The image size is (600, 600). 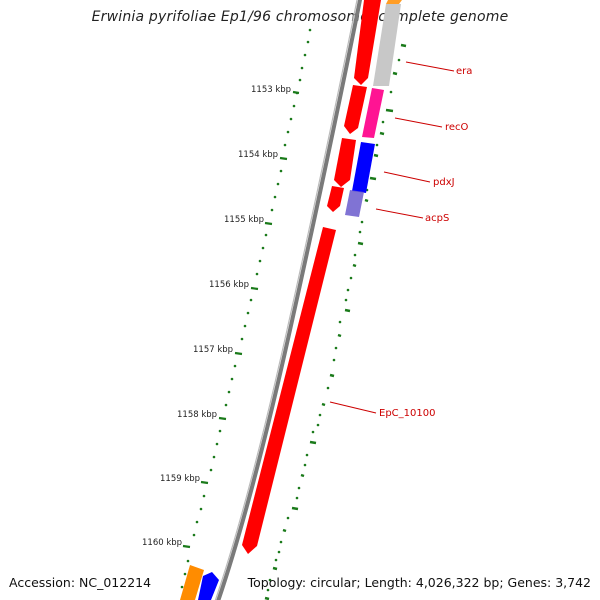 What do you see at coordinates (373, 113) in the screenshot?
I see `gene-recO` at bounding box center [373, 113].